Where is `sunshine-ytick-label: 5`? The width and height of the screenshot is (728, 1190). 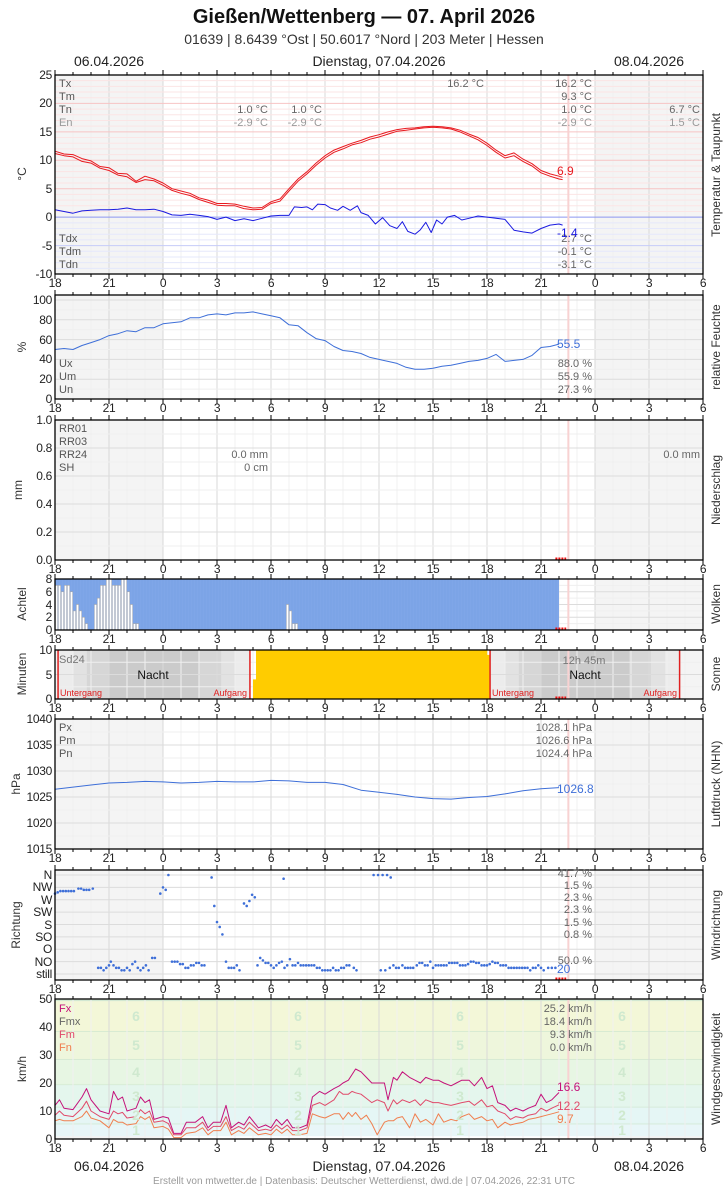 sunshine-ytick-label: 5 is located at coordinates (49, 674).